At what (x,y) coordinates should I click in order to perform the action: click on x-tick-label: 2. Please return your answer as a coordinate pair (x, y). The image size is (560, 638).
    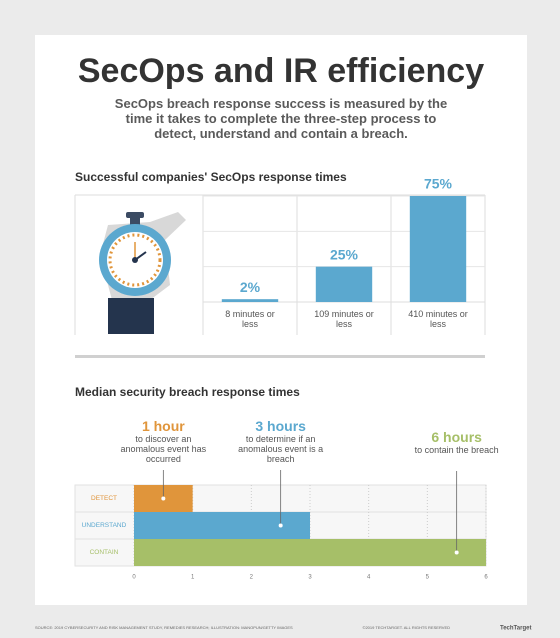
    Looking at the image, I should click on (252, 578).